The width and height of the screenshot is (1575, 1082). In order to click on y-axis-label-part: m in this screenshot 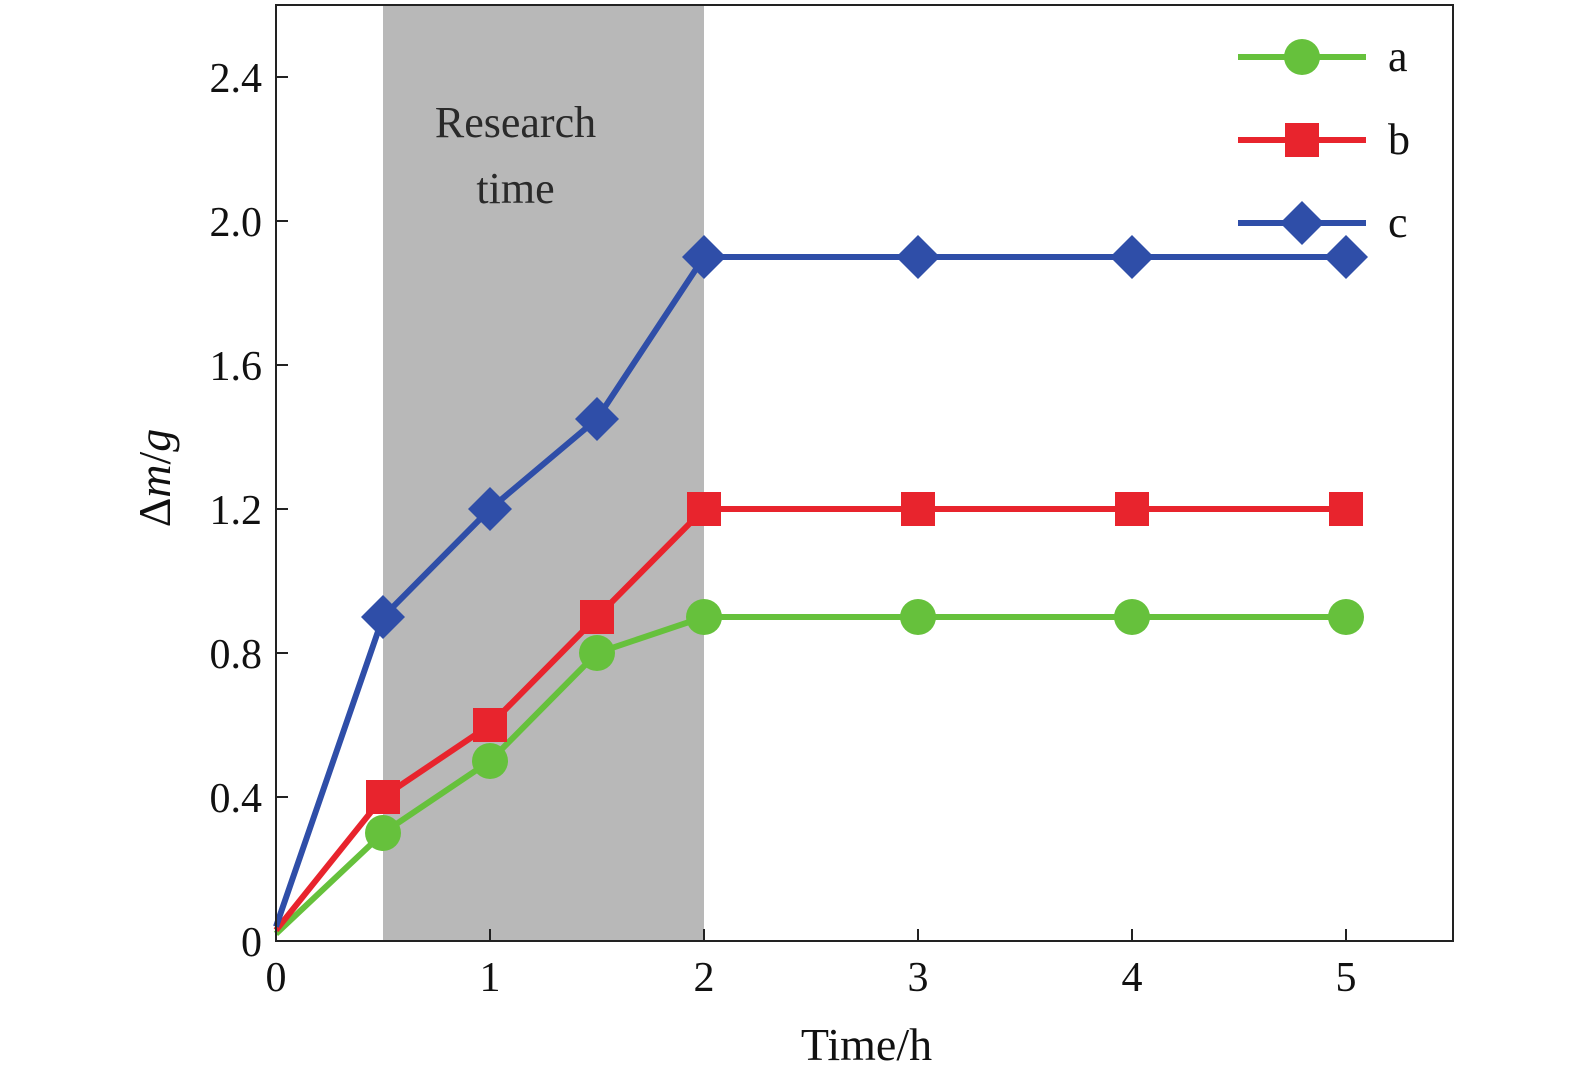, I will do `click(154, 480)`.